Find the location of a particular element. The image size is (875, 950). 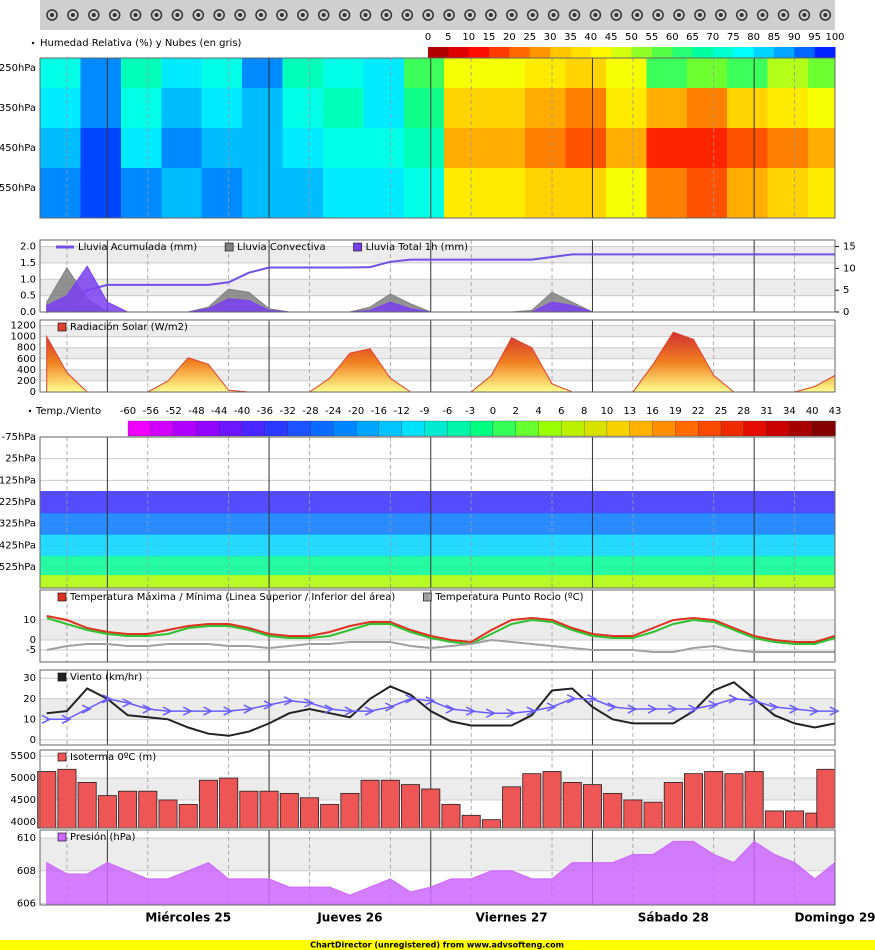

colorbar-label: -20 is located at coordinates (356, 411).